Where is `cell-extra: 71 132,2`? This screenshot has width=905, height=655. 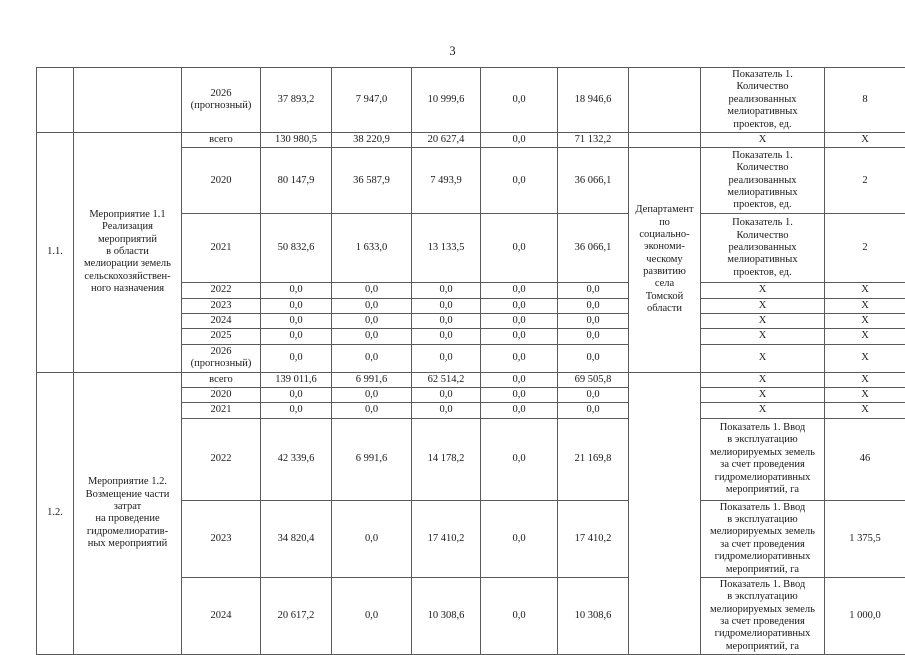 cell-extra: 71 132,2 is located at coordinates (593, 139).